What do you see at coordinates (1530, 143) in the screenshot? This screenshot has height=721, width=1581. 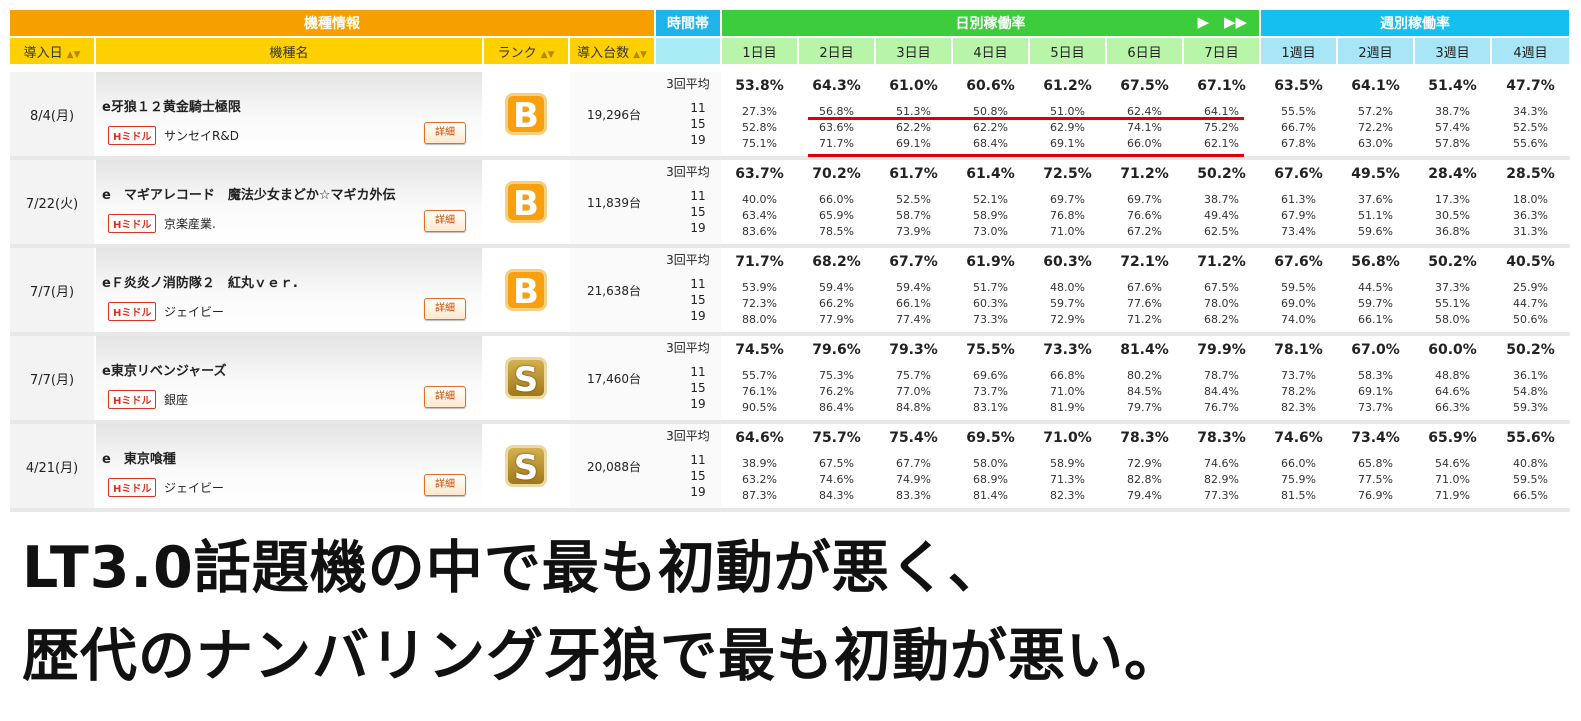 I see `hour-rate: 55.6%` at bounding box center [1530, 143].